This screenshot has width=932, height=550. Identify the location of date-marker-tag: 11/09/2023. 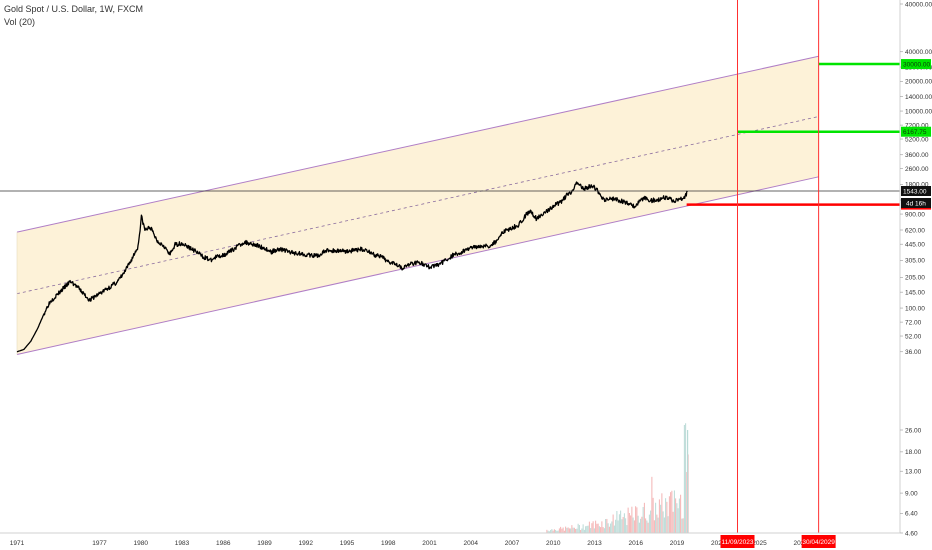
(737, 542).